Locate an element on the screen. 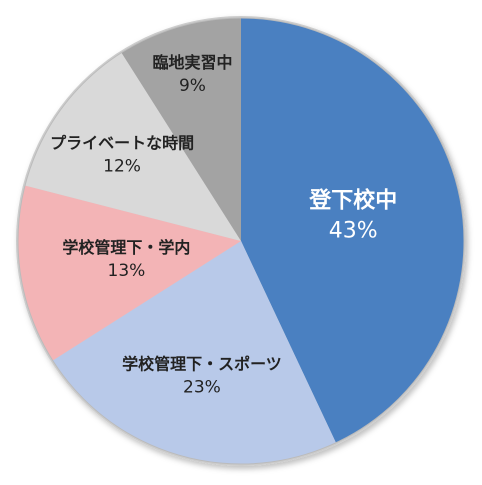  slice-label: 学校管理下・学内 is located at coordinates (126, 247).